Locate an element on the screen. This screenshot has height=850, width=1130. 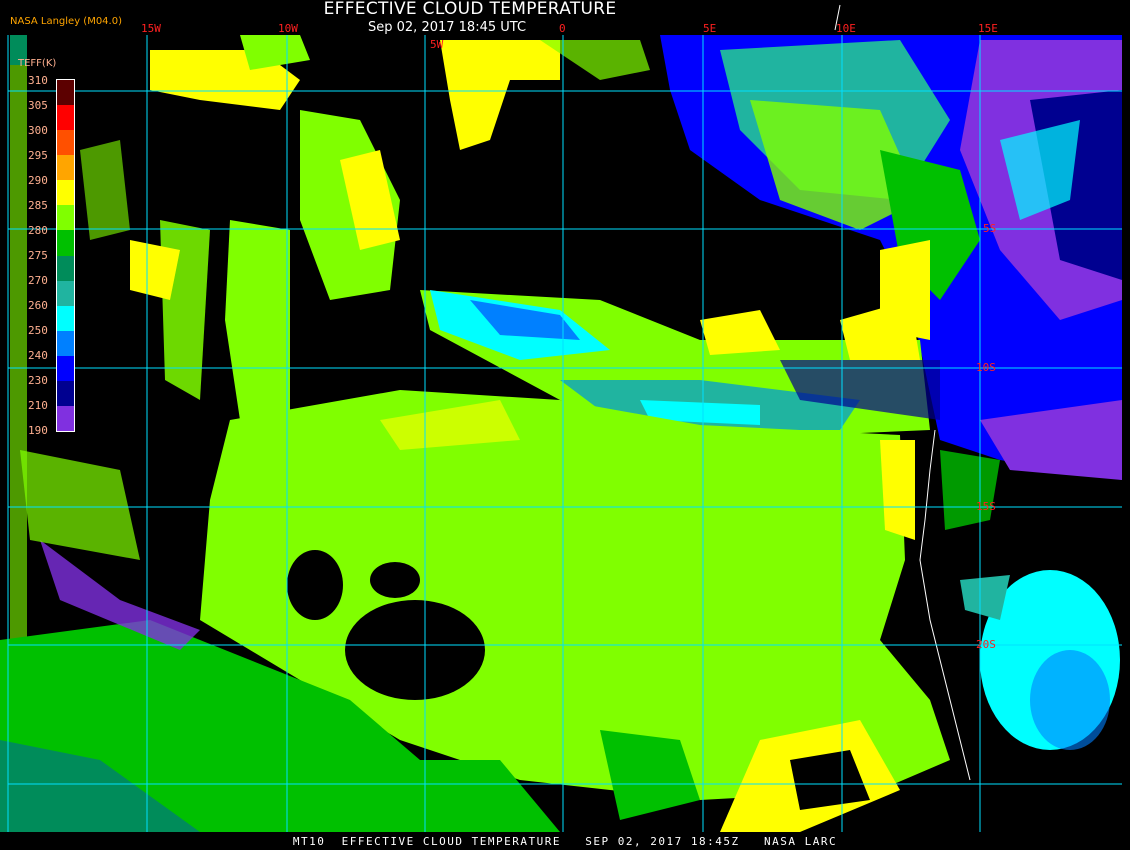
map-timestamp: Sep 02, 2017 18:45 UTC is located at coordinates (447, 27).